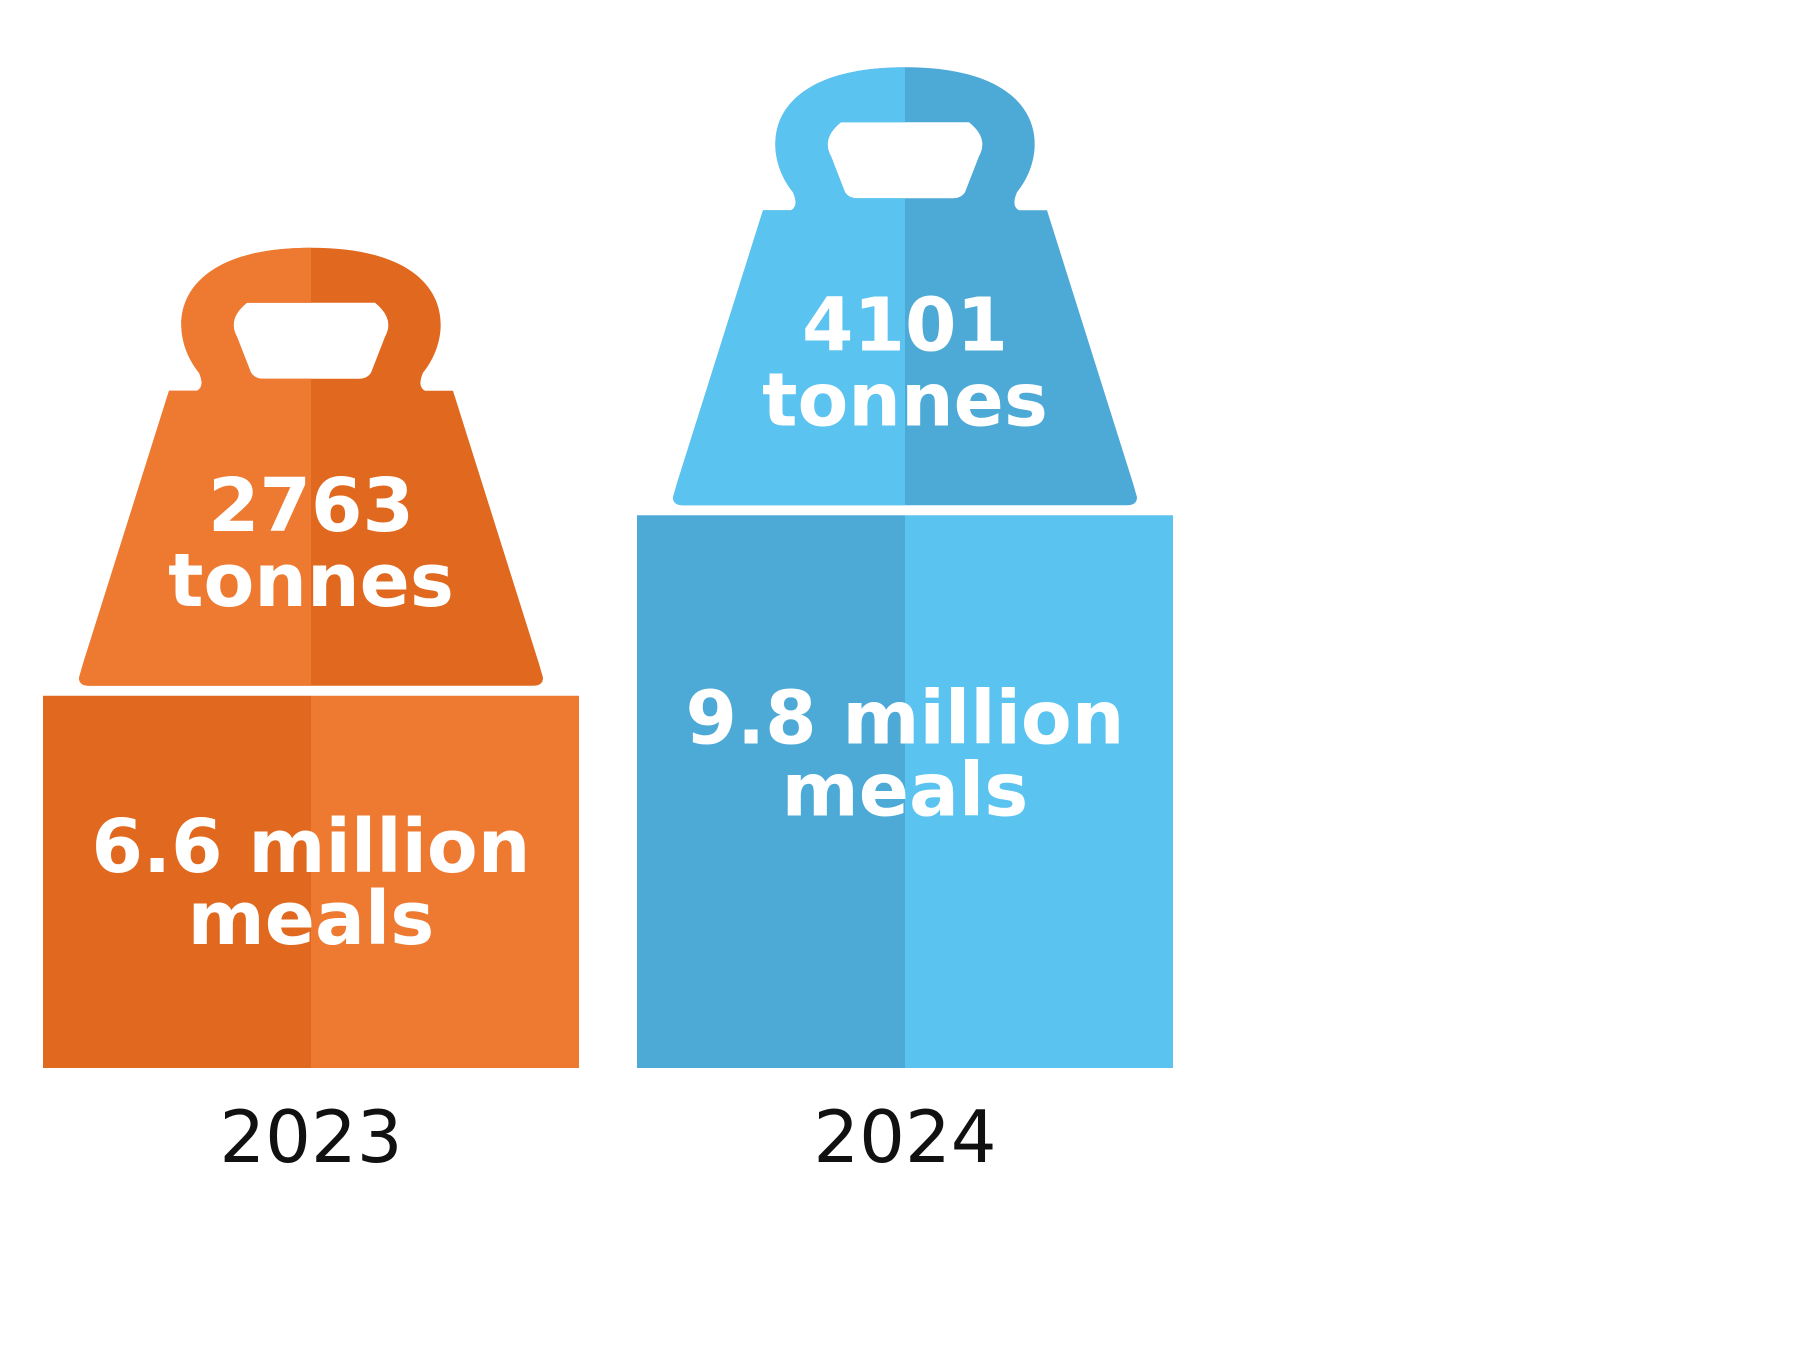 The height and width of the screenshot is (1350, 1800). I want to click on weight-value-label-2024: 4101, so click(905, 325).